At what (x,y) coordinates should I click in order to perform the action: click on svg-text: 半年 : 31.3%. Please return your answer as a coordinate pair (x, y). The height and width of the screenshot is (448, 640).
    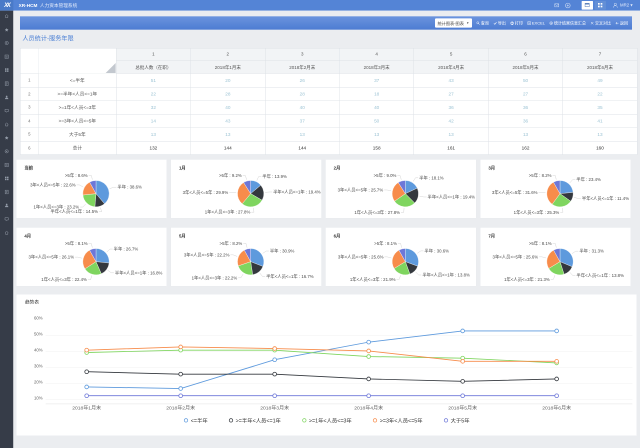
    Looking at the image, I should click on (591, 251).